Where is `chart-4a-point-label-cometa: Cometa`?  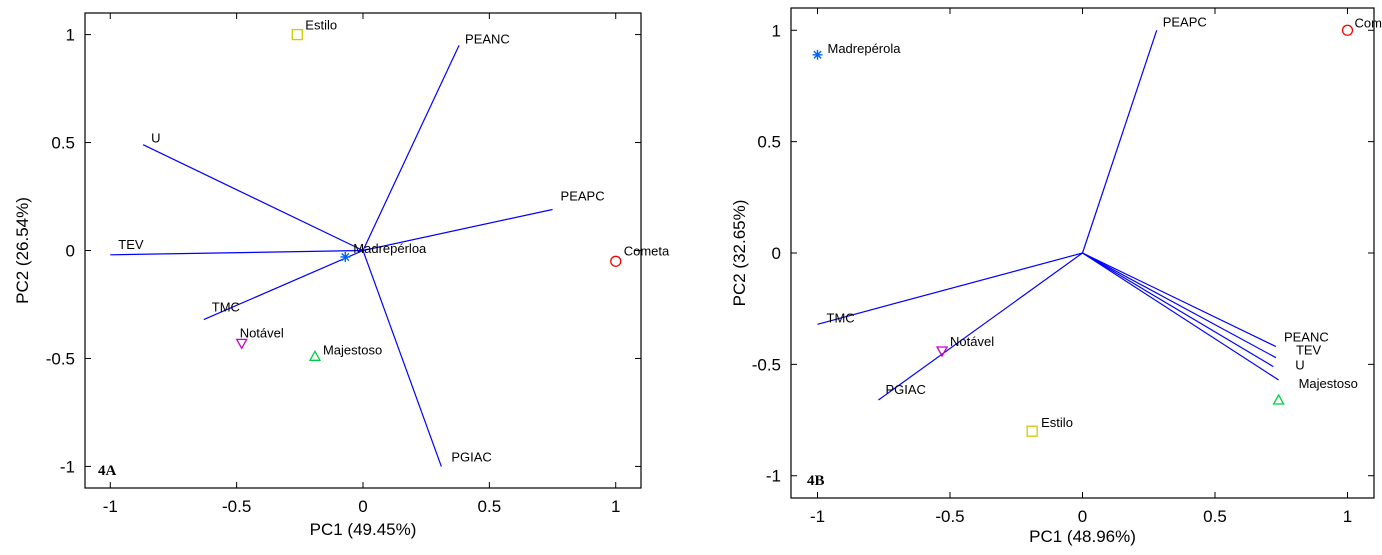
chart-4a-point-label-cometa: Cometa is located at coordinates (647, 250).